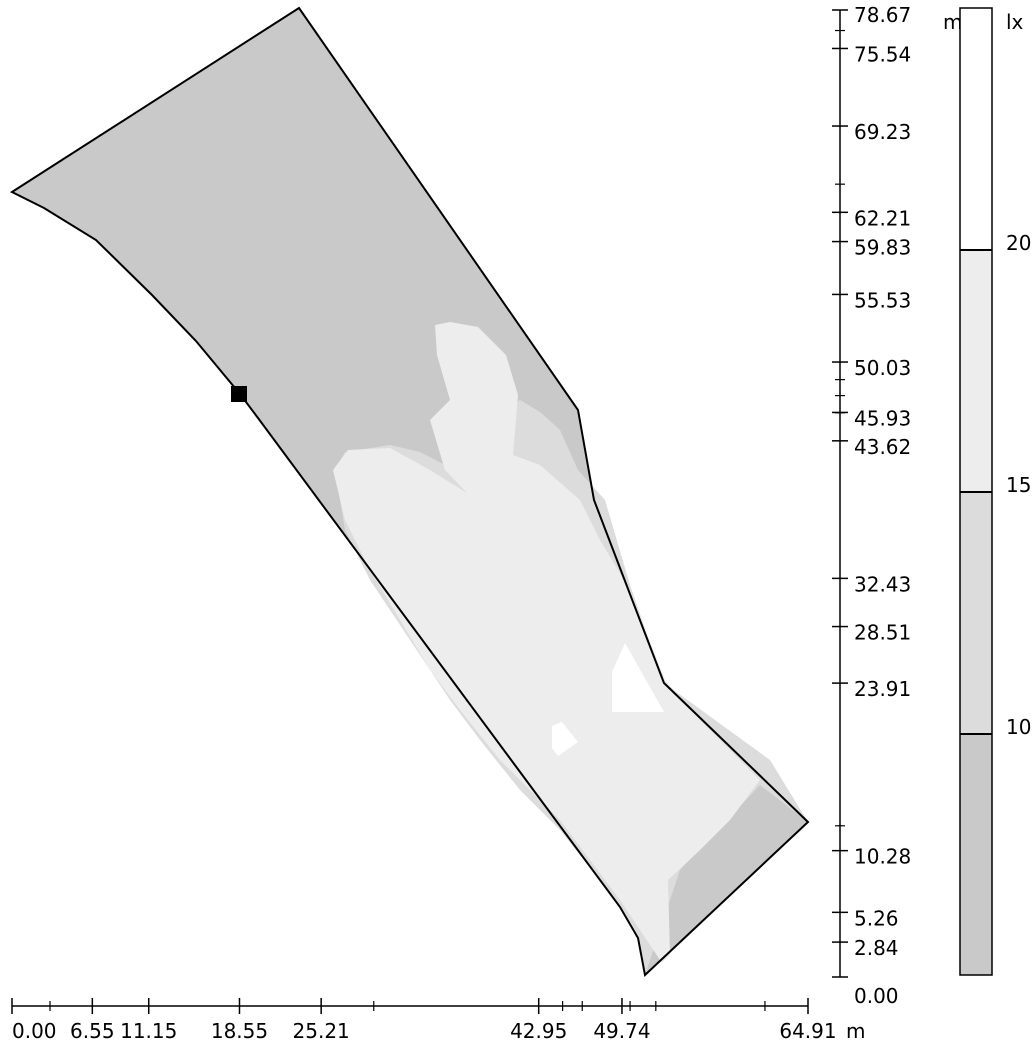 Image resolution: width=1035 pixels, height=1047 pixels. Describe the element at coordinates (34, 1031) in the screenshot. I see `x-tick-label: 0.00` at that location.